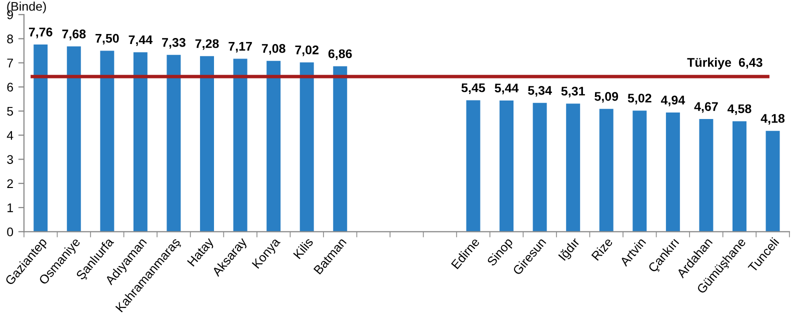 This screenshot has height=324, width=799. I want to click on y-tick-label: 5, so click(10, 111).